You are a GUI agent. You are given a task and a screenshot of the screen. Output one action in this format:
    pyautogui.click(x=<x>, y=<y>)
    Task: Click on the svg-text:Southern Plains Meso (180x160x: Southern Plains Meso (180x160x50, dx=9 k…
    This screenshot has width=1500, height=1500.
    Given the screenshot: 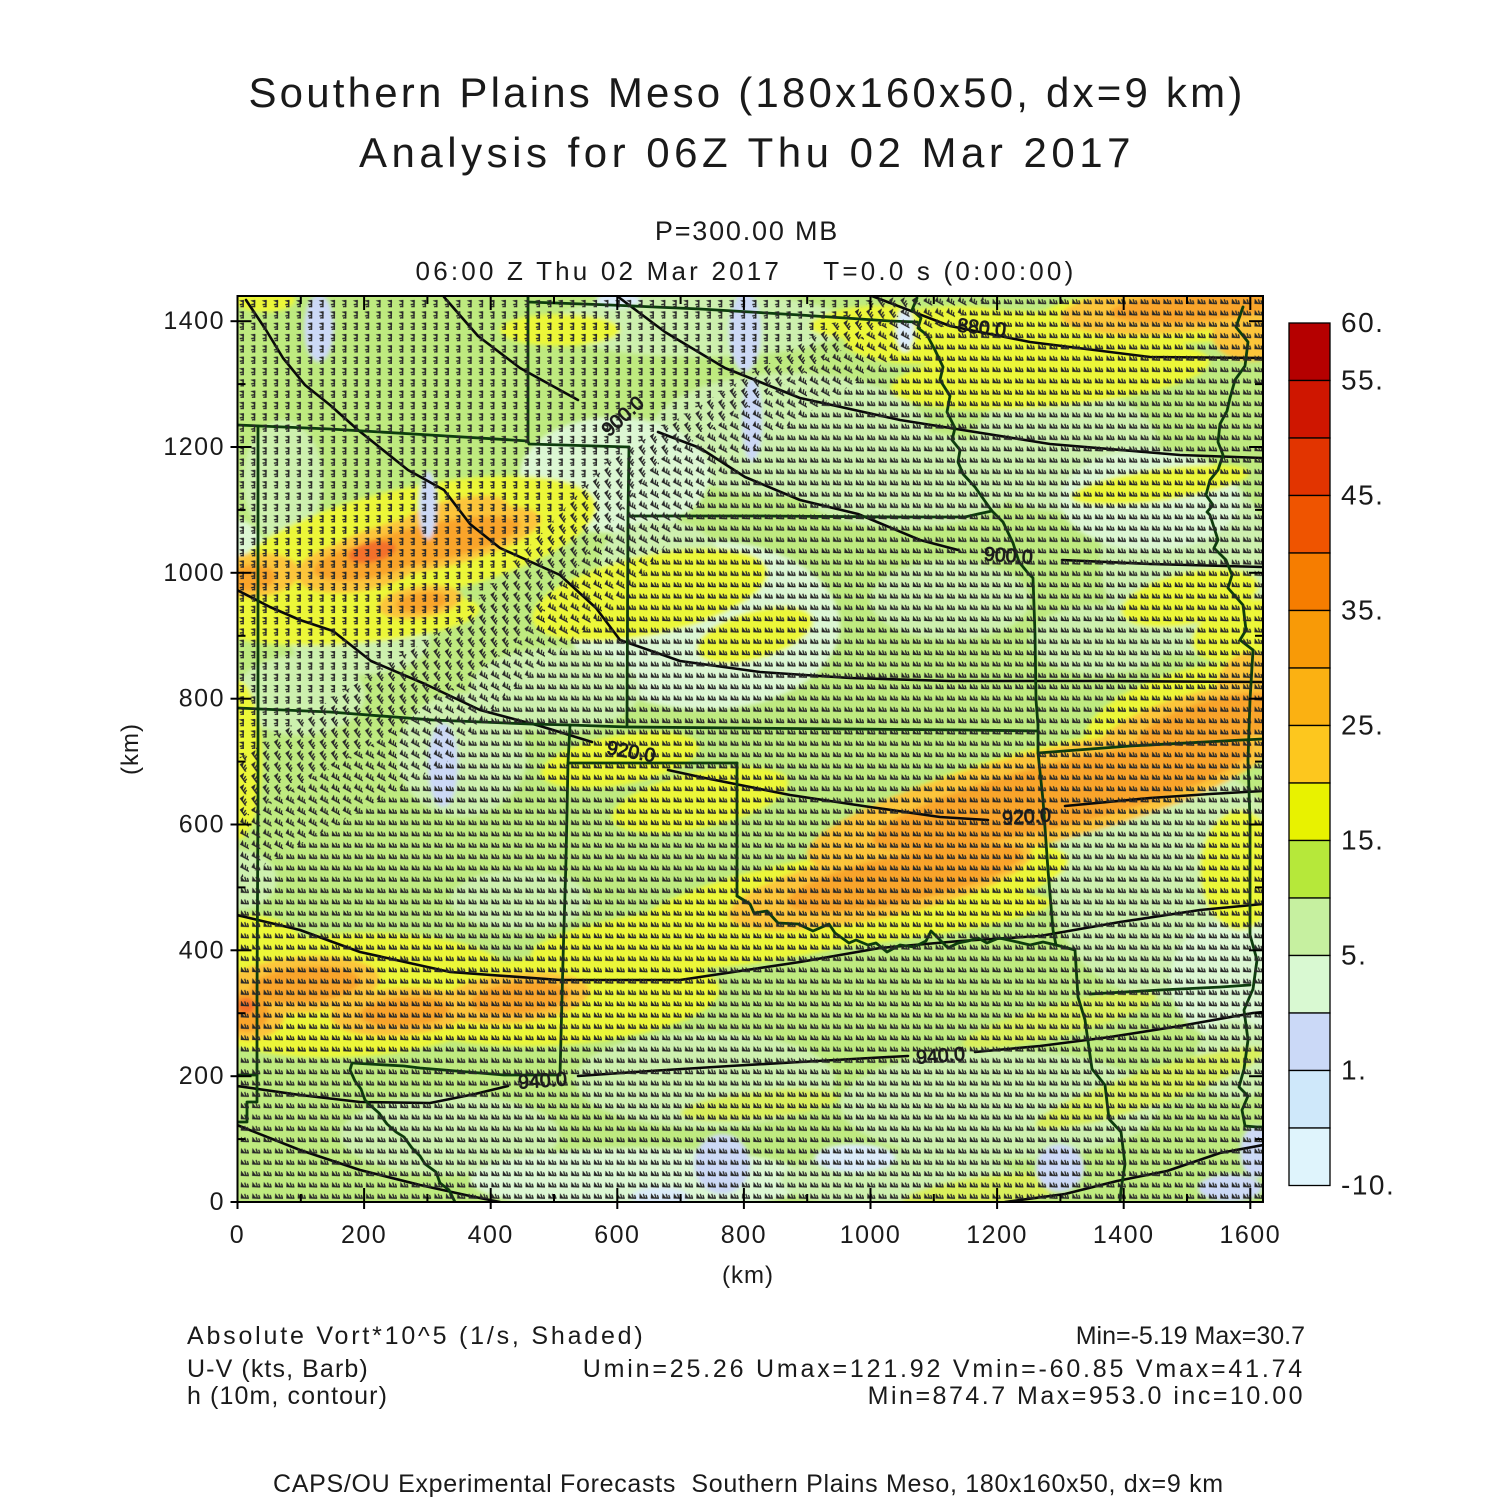 What is the action you would take?
    pyautogui.click(x=746, y=92)
    